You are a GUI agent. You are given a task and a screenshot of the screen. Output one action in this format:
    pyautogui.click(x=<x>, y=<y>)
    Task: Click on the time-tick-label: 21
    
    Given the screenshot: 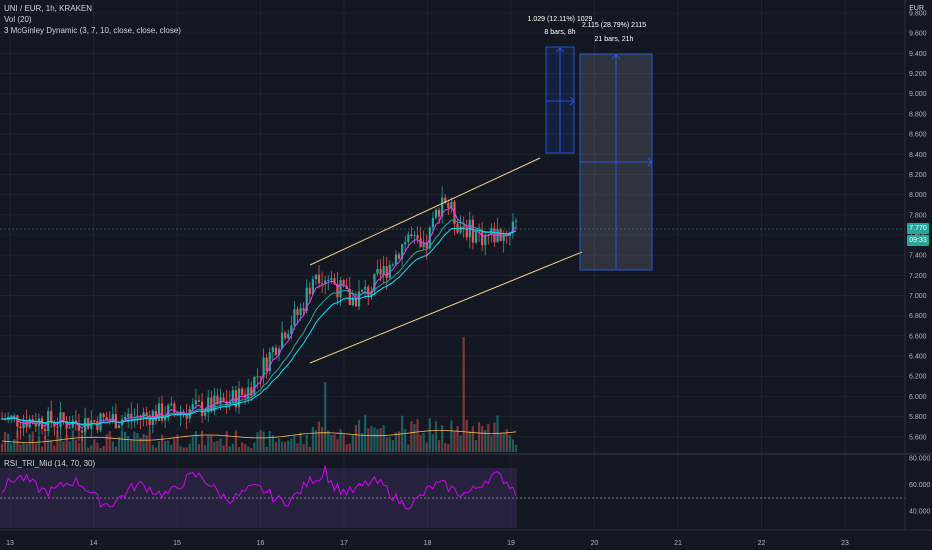 What is the action you would take?
    pyautogui.click(x=678, y=543)
    